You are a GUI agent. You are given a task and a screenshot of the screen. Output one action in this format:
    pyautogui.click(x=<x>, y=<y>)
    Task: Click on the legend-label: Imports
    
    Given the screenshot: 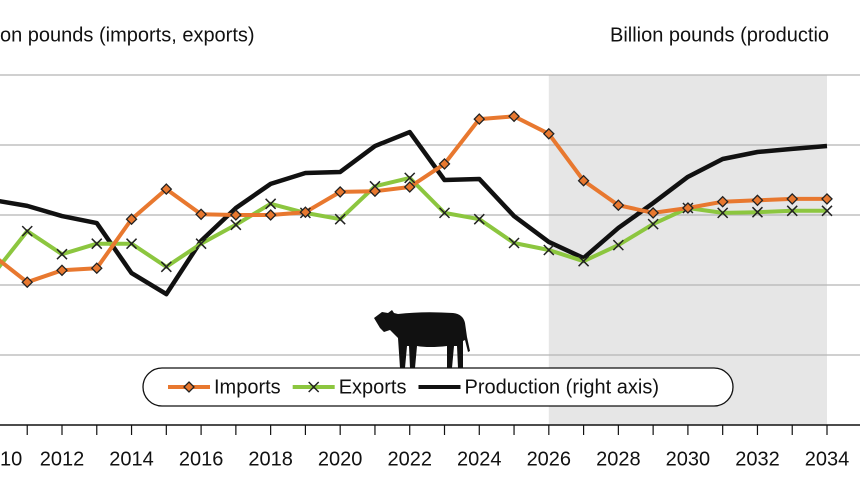 What is the action you would take?
    pyautogui.click(x=247, y=387)
    